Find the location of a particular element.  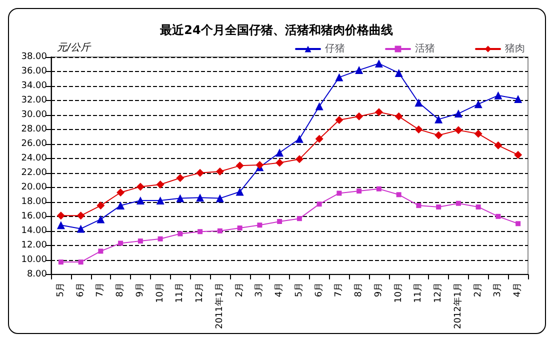

y-tick-label: 24.00 is located at coordinates (34, 158).